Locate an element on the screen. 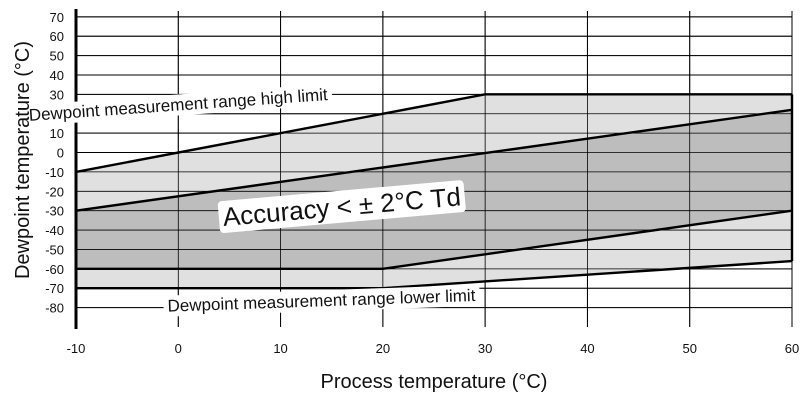  y-tick-label: -50 is located at coordinates (54, 249).